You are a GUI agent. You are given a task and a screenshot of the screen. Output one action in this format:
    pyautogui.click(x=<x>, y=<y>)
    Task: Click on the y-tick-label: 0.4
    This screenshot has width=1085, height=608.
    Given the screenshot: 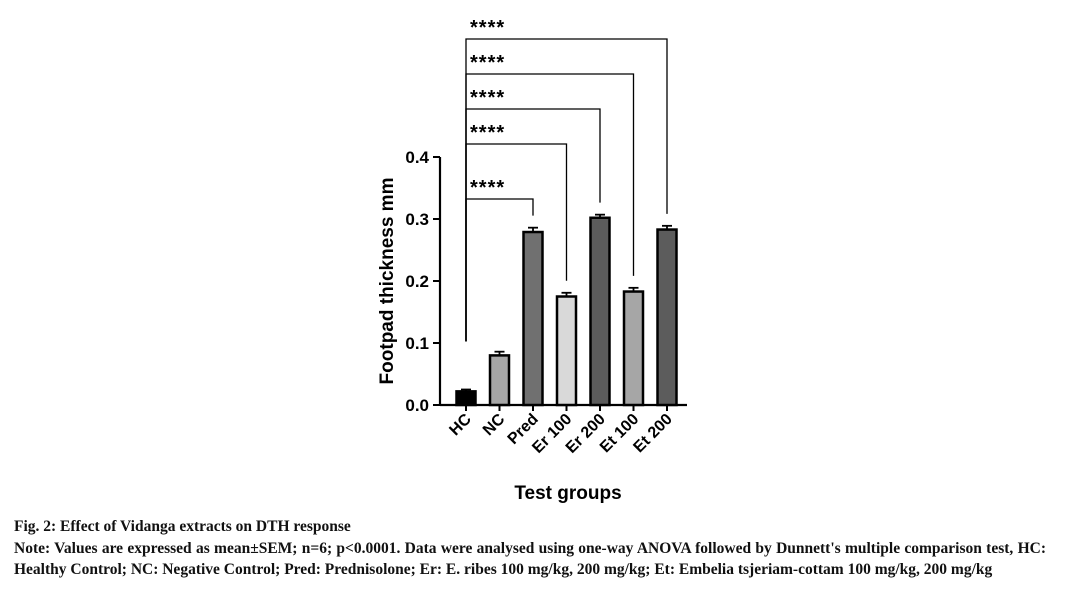 What is the action you would take?
    pyautogui.click(x=417, y=157)
    